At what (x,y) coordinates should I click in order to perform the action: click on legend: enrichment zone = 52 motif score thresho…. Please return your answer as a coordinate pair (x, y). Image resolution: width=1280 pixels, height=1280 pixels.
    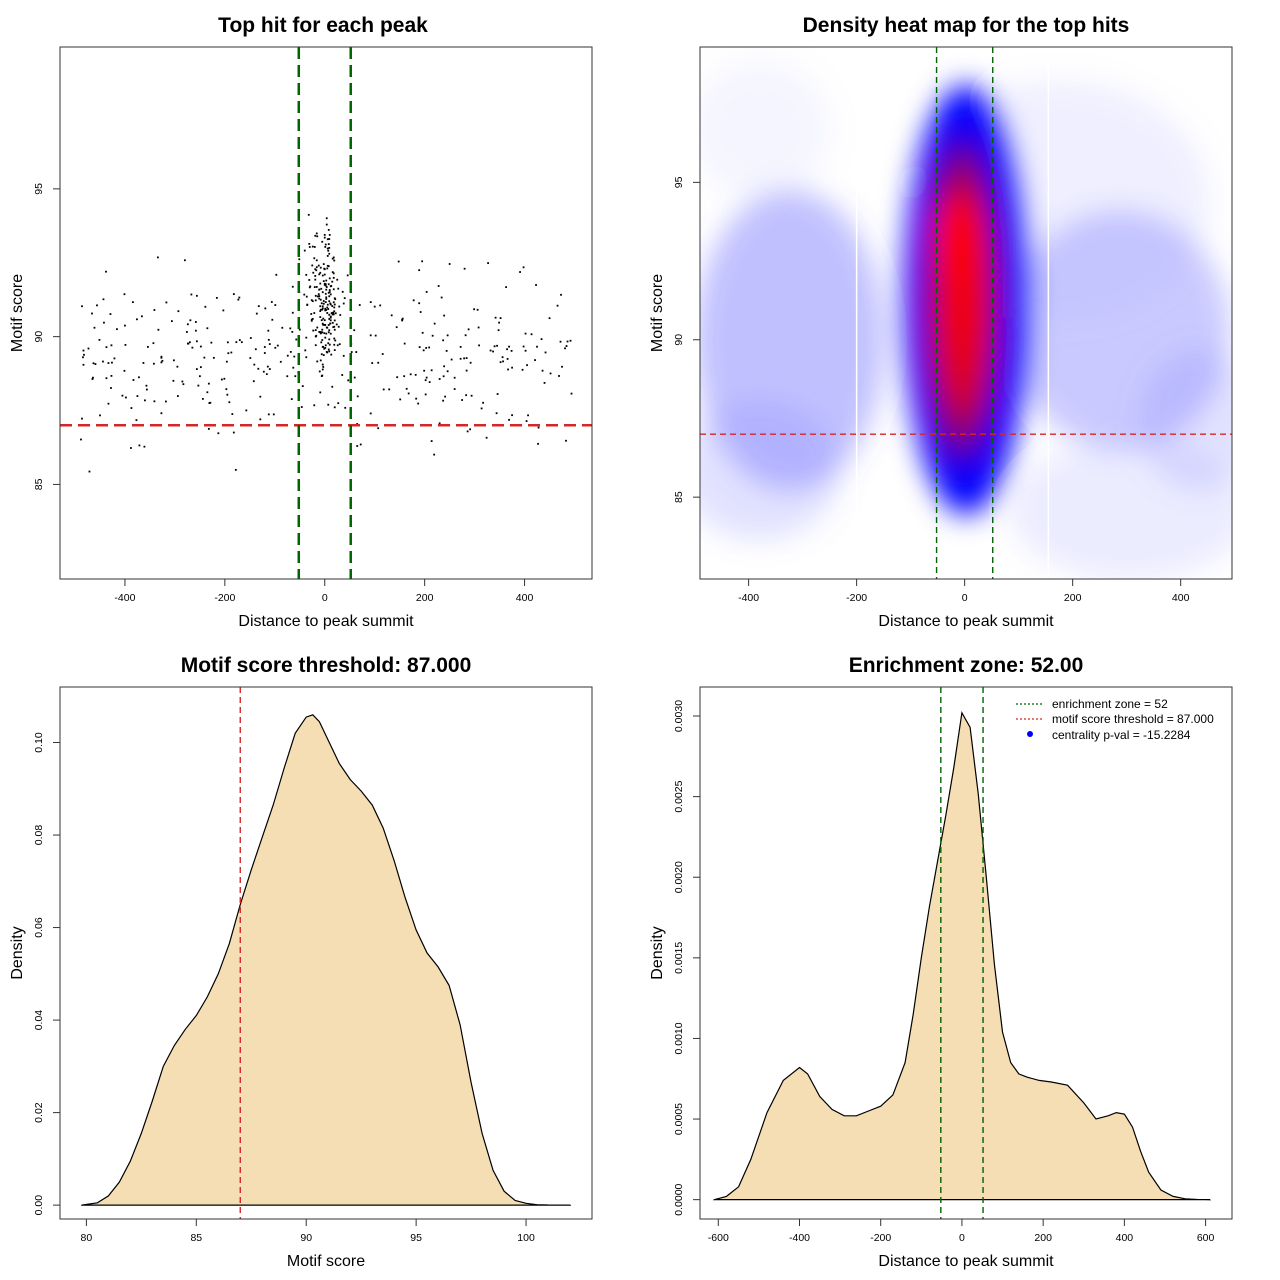
    Looking at the image, I should click on (1115, 719).